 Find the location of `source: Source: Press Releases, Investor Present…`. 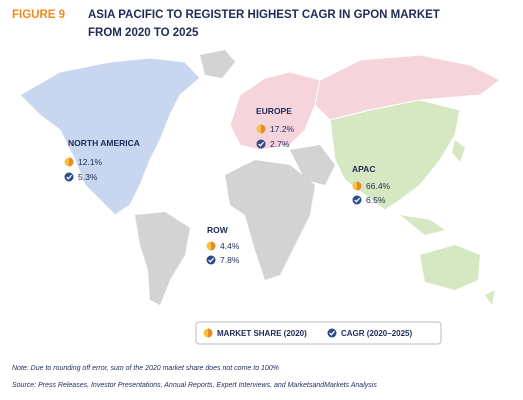

source: Source: Press Releases, Investor Present… is located at coordinates (194, 385).